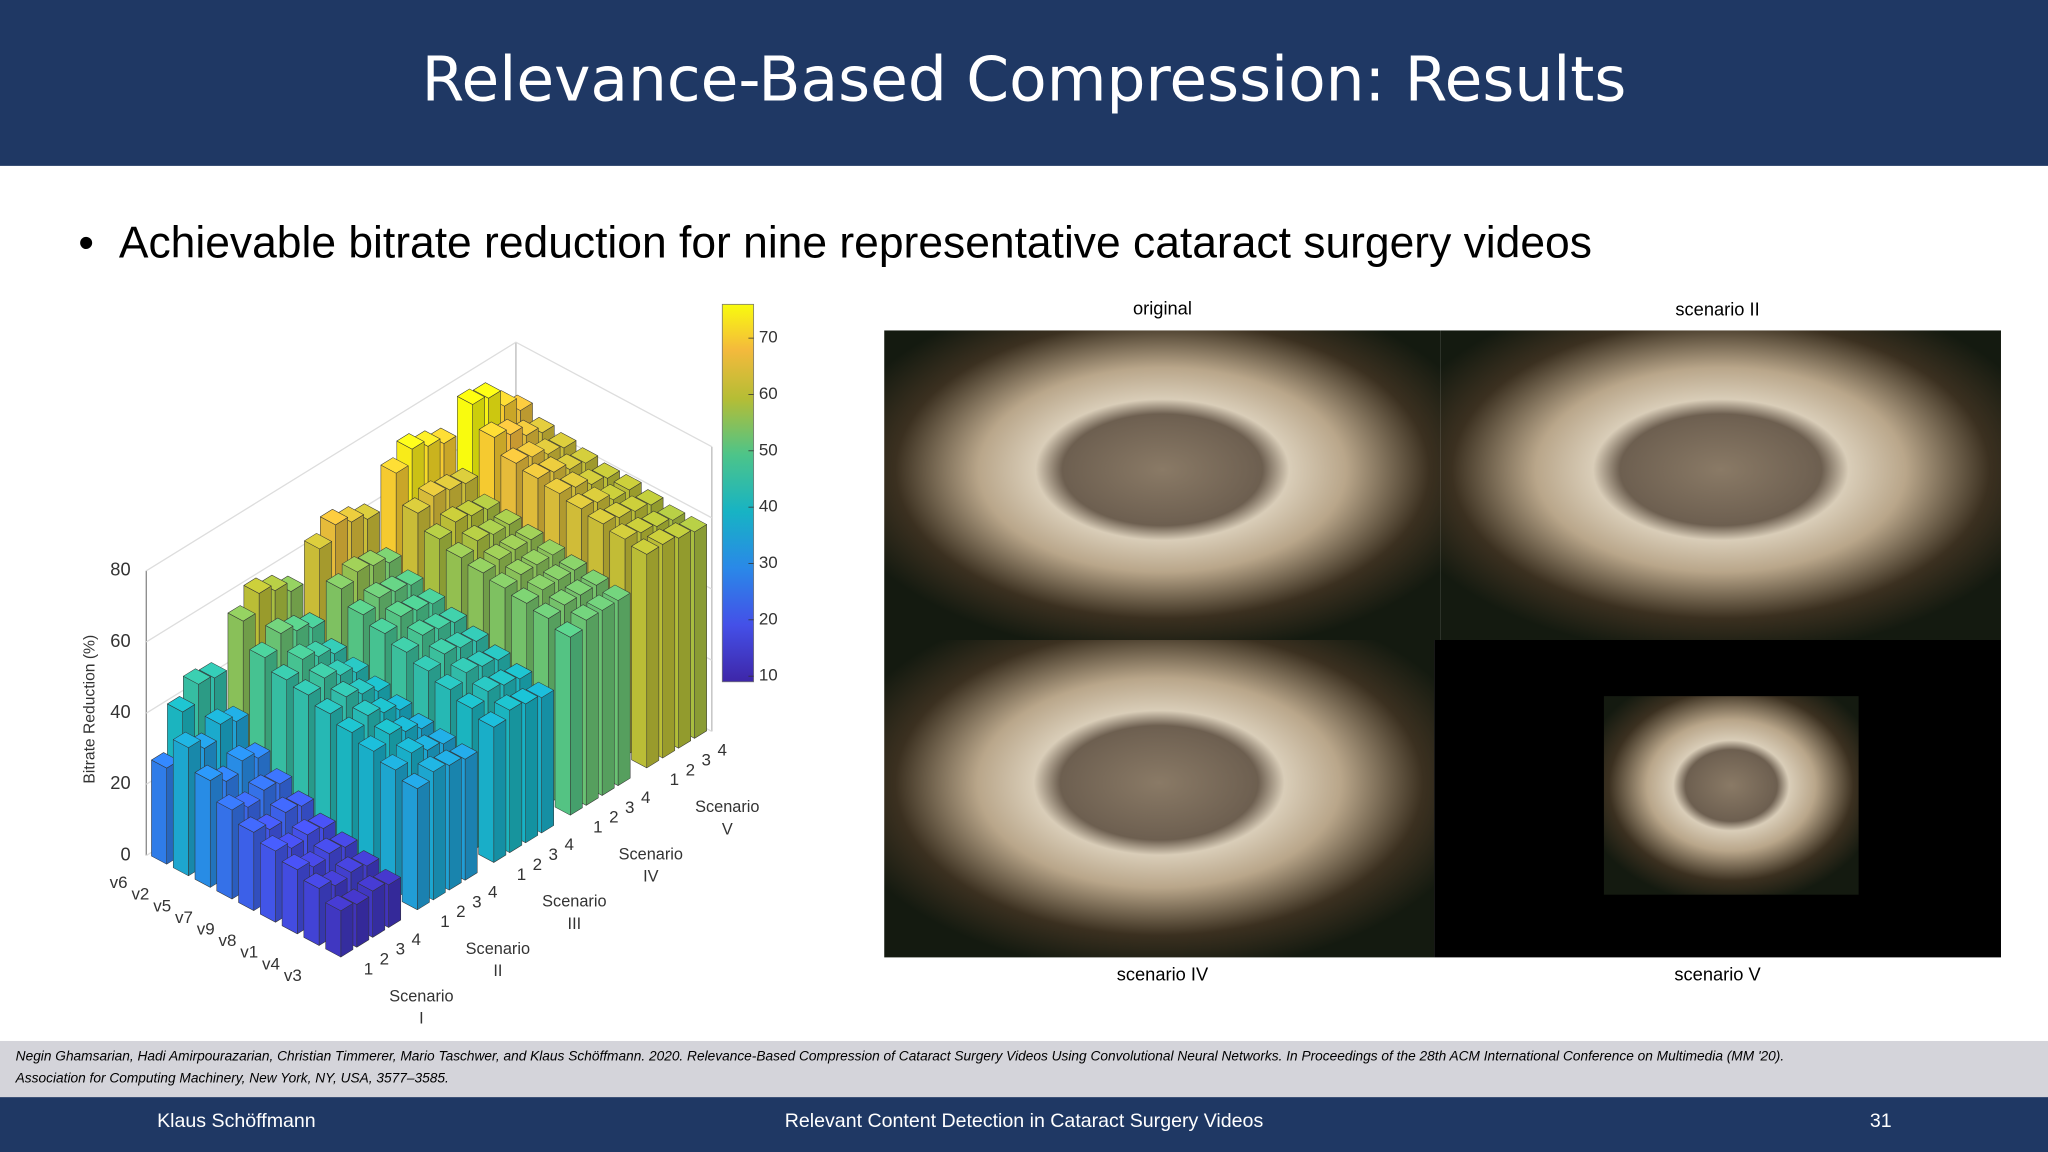 This screenshot has width=2048, height=1152. I want to click on grid-line, so click(429, 456).